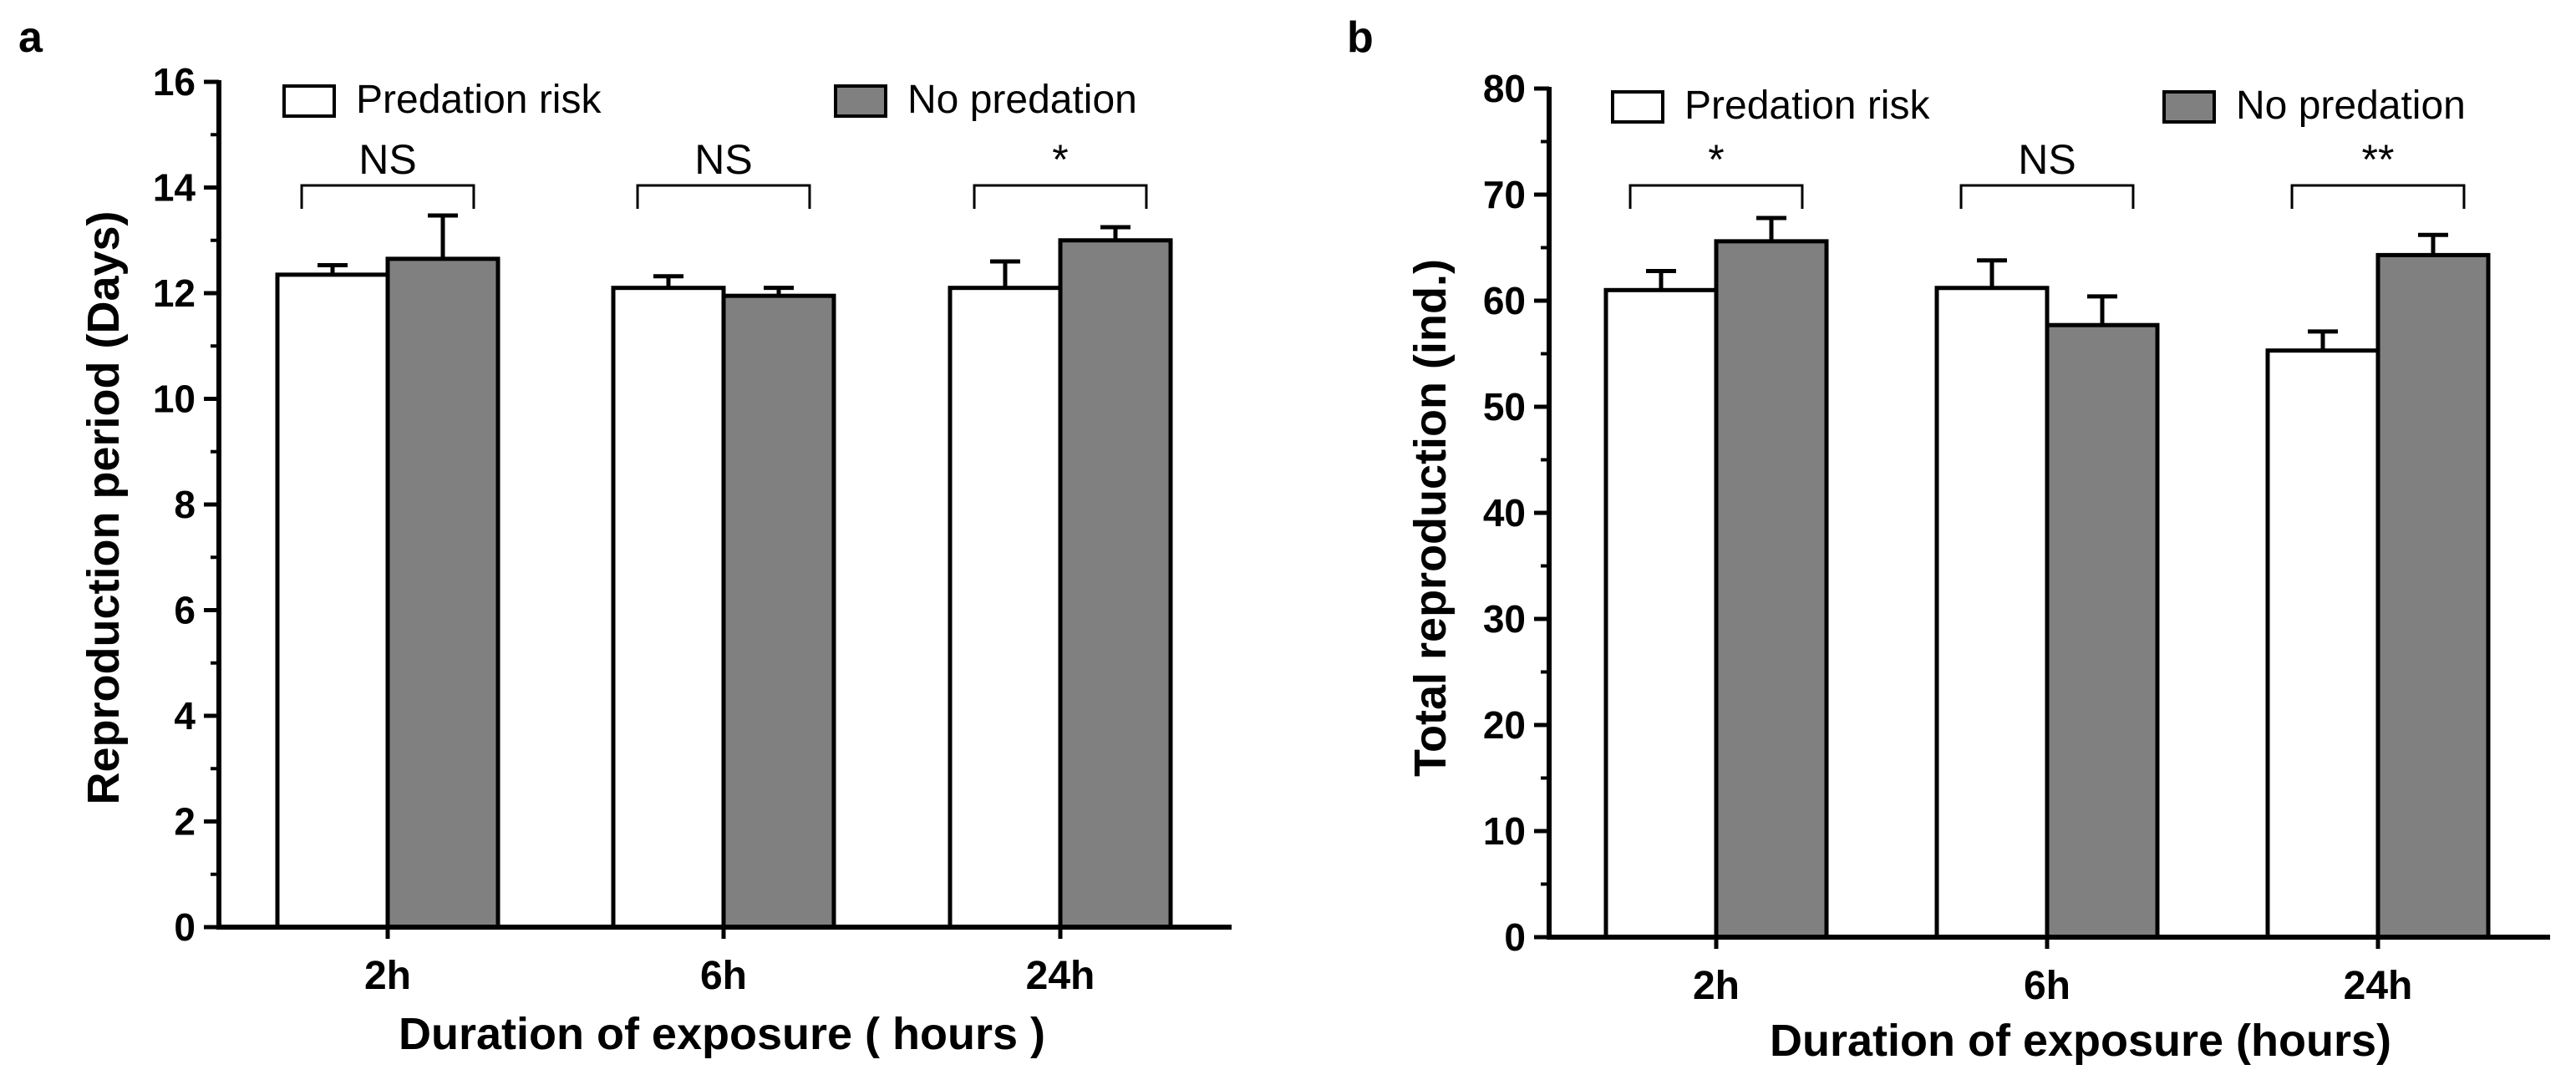 The height and width of the screenshot is (1090, 2576). I want to click on y-tick-label-40: 40, so click(1504, 513).